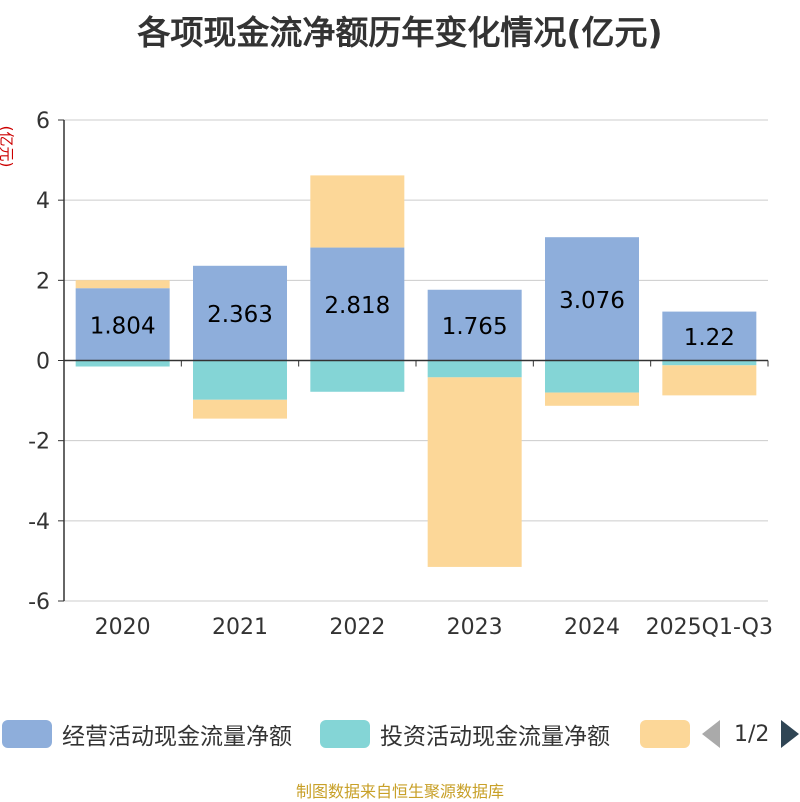 This screenshot has height=802, width=800. I want to click on y-tick-label: 6, so click(43, 121).